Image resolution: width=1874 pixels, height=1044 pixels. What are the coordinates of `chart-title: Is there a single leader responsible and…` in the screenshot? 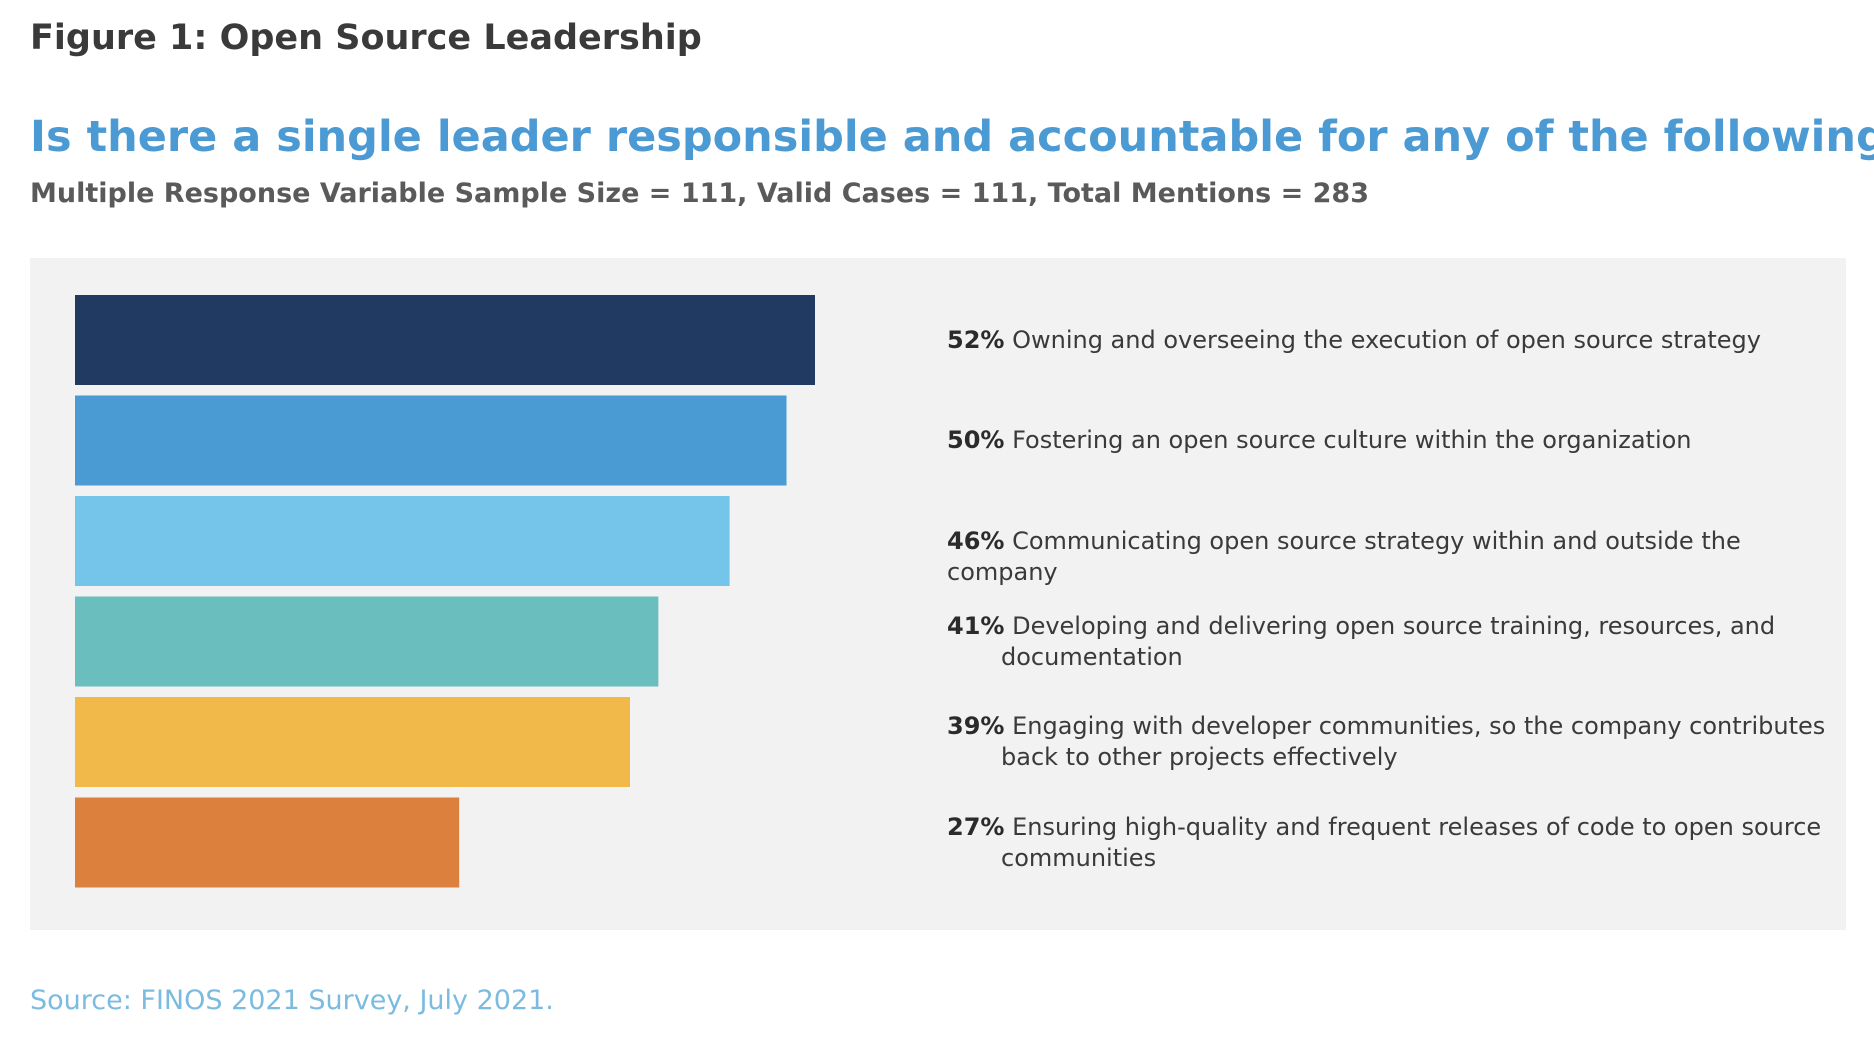 It's located at (952, 137).